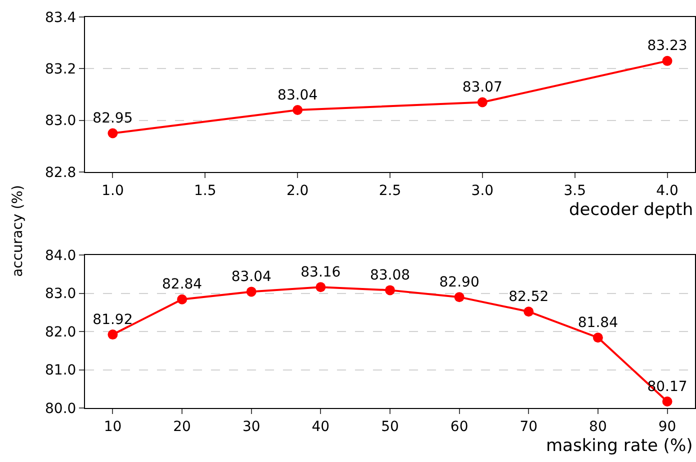 The height and width of the screenshot is (462, 696). What do you see at coordinates (598, 322) in the screenshot?
I see `data-label: 81.84` at bounding box center [598, 322].